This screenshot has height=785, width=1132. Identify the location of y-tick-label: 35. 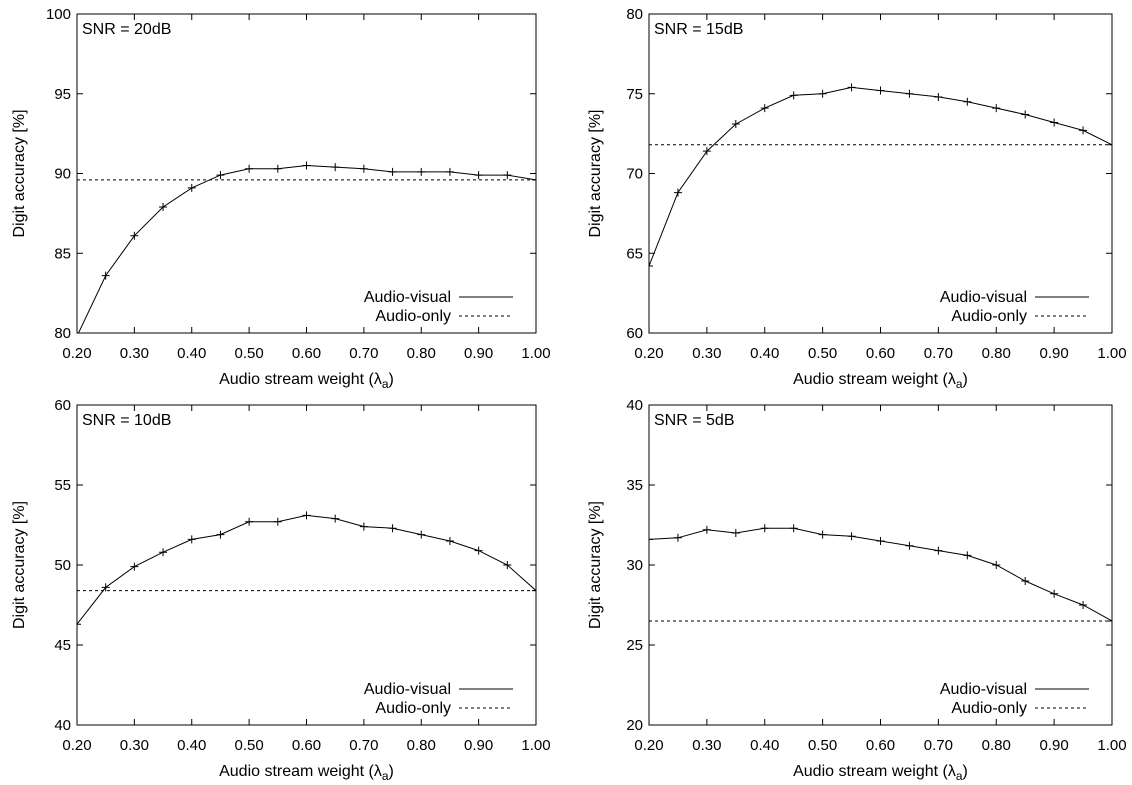
(634, 485).